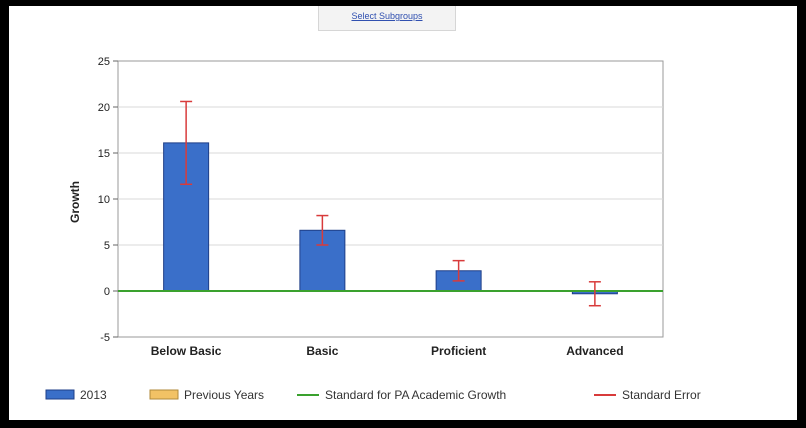  Describe the element at coordinates (164, 394) in the screenshot. I see `legend-swatch-previous-years` at that location.